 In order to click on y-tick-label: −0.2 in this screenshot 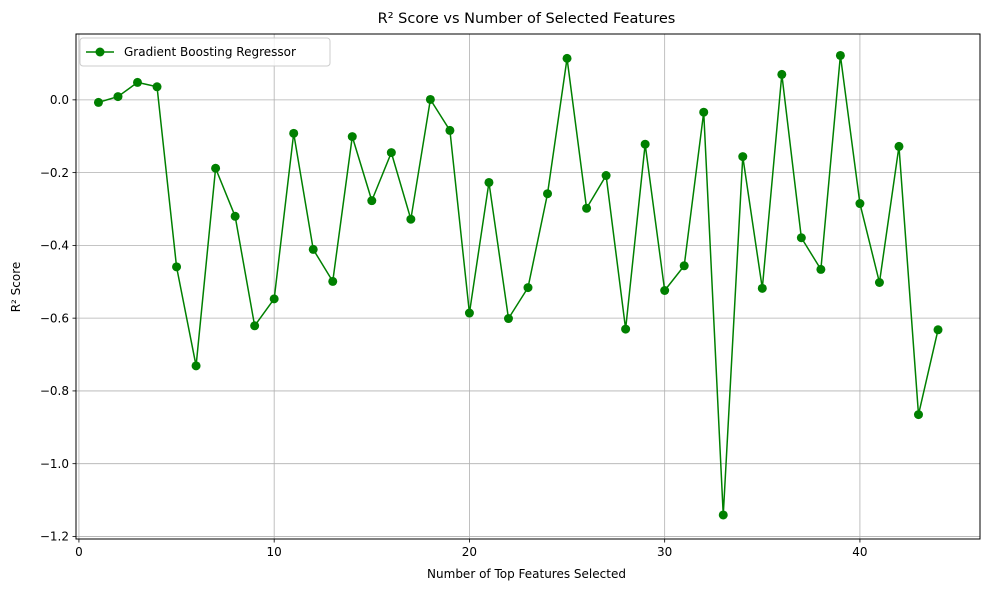, I will do `click(54, 173)`.